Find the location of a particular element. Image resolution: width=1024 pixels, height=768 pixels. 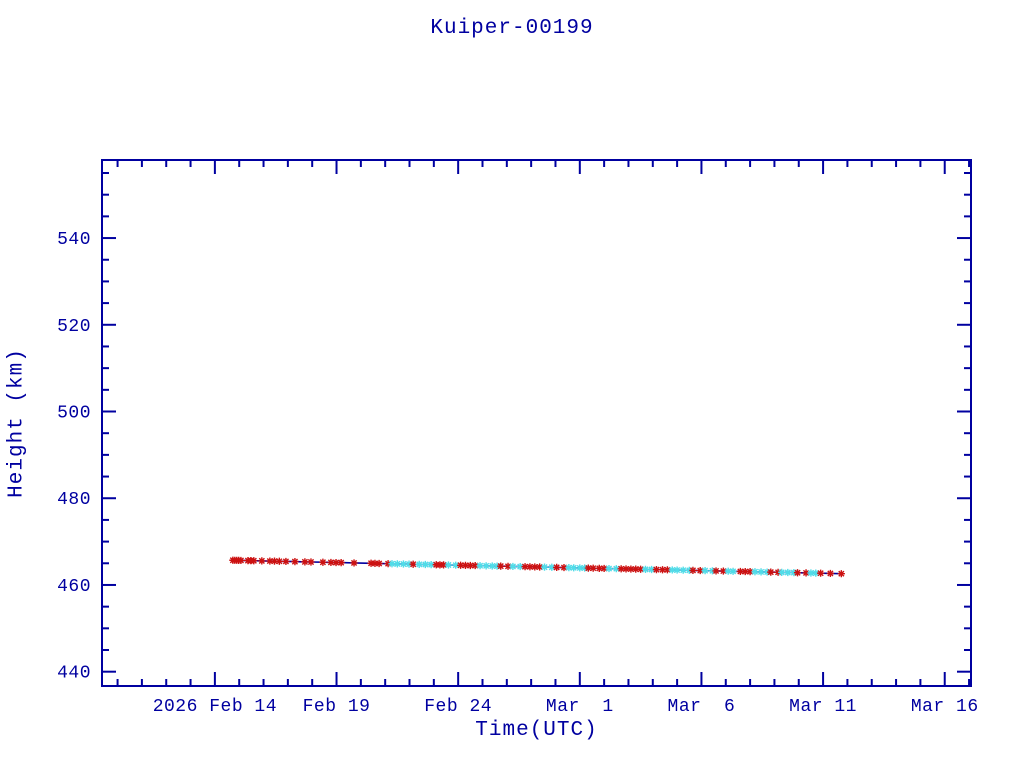

y-tick-label: 520 is located at coordinates (74, 327).